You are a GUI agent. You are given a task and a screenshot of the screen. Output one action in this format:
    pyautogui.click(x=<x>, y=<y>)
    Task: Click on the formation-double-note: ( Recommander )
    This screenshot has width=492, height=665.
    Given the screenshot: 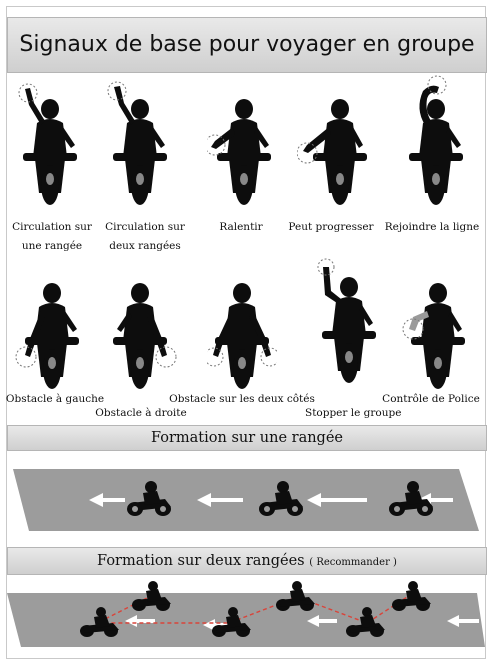 What is the action you would take?
    pyautogui.click(x=353, y=562)
    